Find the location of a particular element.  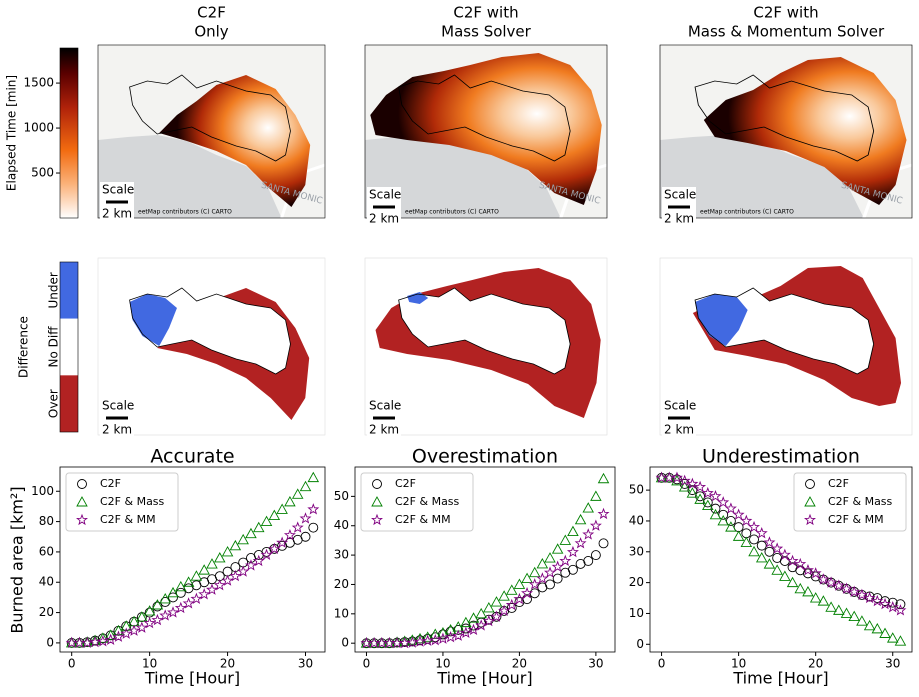

legend-label: C2F is located at coordinates (838, 483).